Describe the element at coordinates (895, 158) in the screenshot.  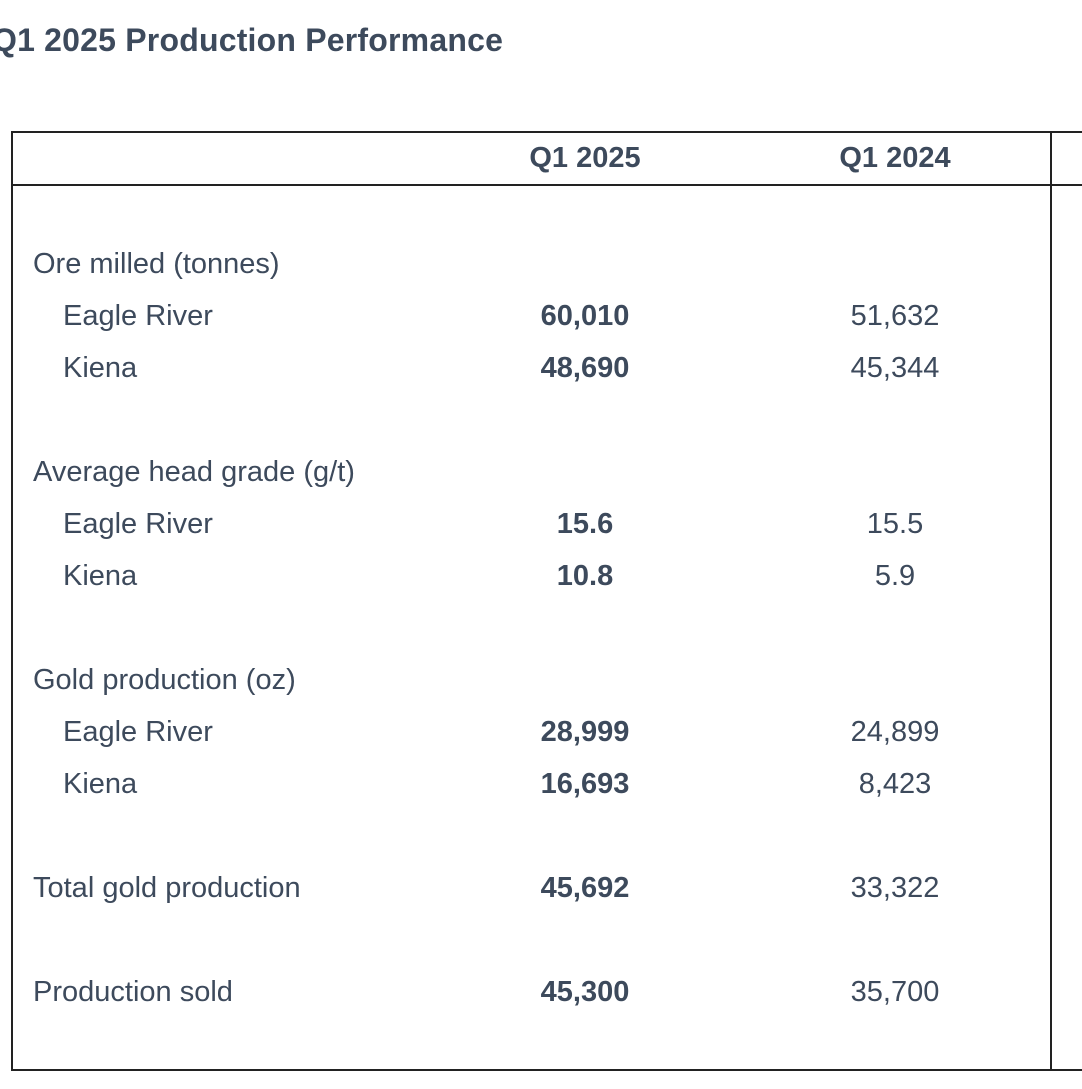
I see `column-header-q1-2024: Q1 2024` at that location.